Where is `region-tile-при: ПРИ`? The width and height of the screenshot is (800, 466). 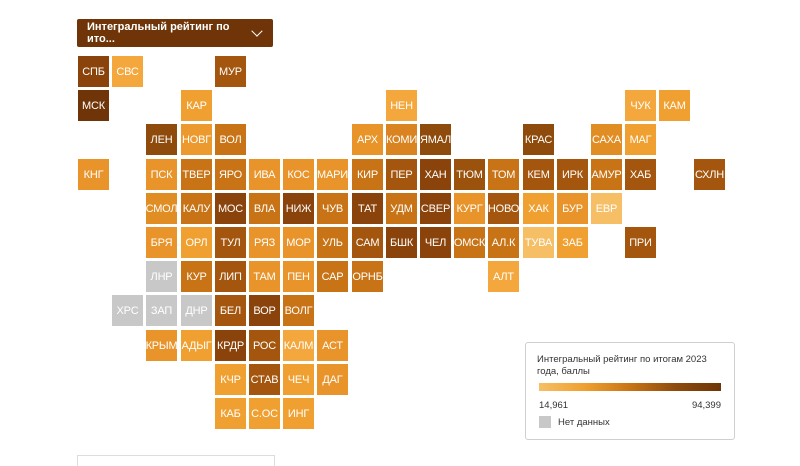 region-tile-при: ПРИ is located at coordinates (640, 242).